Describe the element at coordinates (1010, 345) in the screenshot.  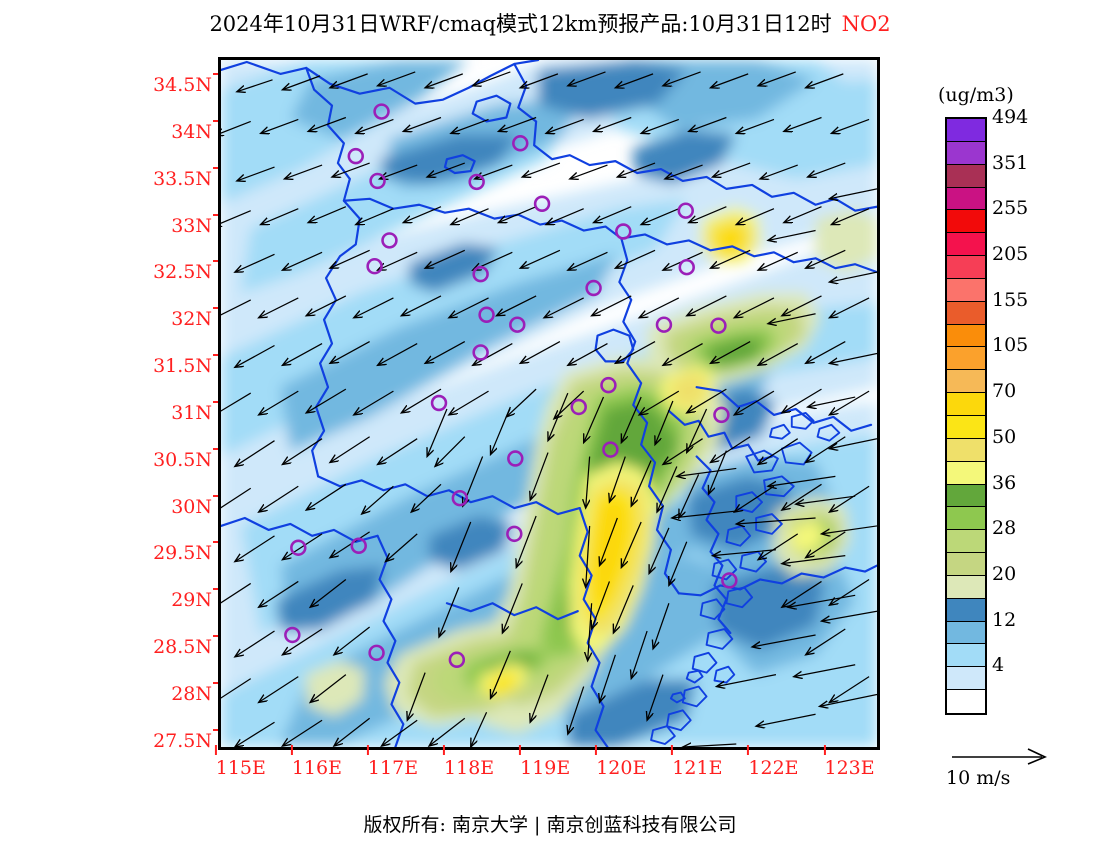
I see `colorbar-tick-label: 105` at that location.